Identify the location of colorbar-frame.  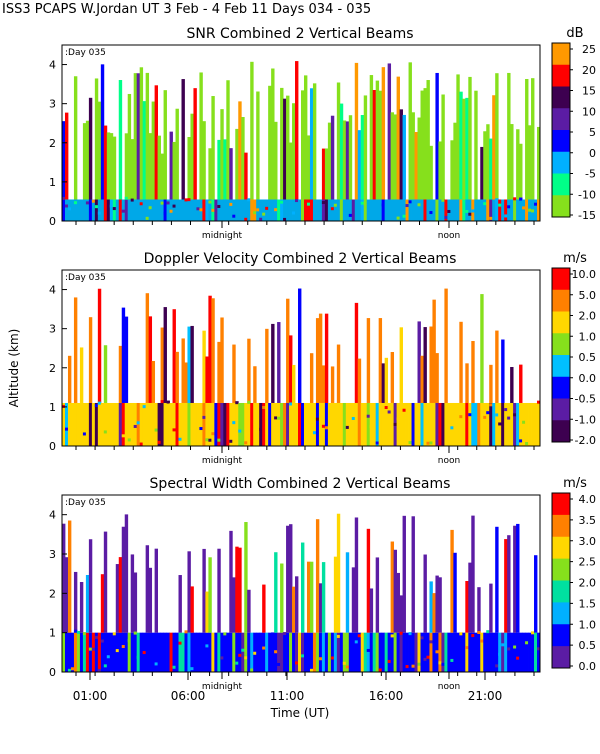
(561, 355).